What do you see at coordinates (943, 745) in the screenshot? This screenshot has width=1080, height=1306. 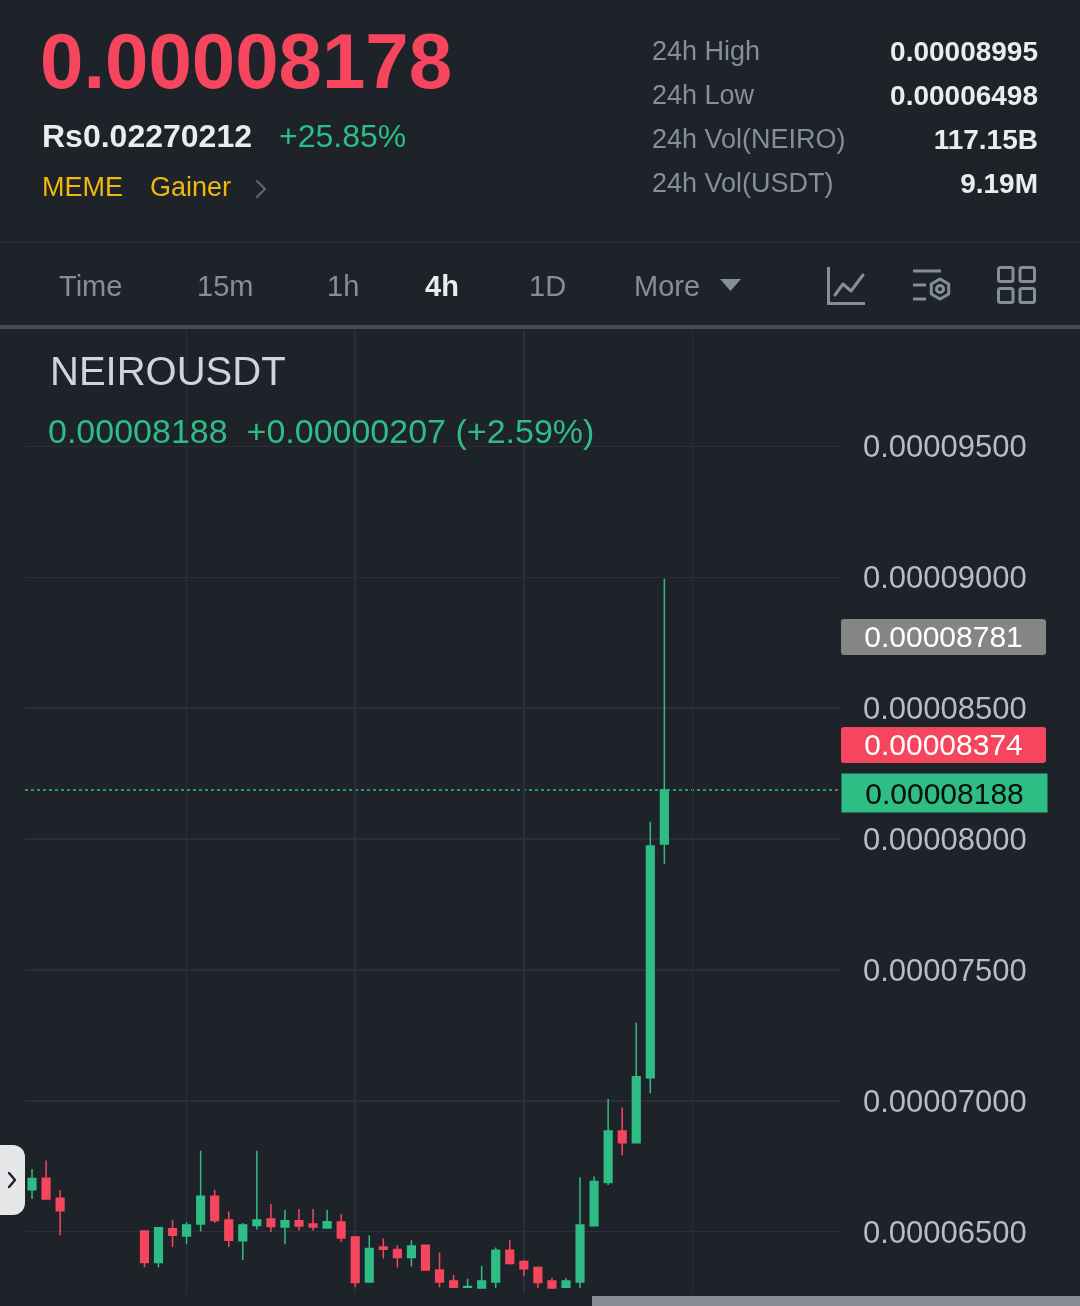 I see `text: 0.00008374` at bounding box center [943, 745].